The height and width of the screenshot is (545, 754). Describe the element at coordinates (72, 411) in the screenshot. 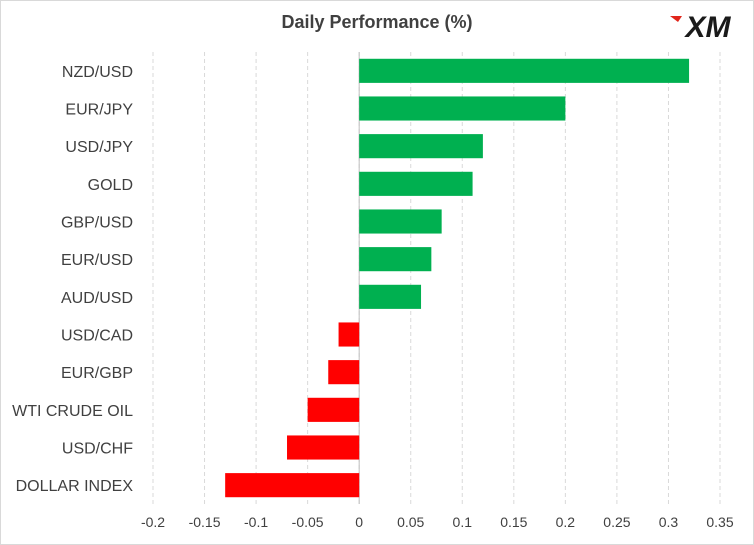

I see `category-label: WTI CRUDE OIL` at that location.